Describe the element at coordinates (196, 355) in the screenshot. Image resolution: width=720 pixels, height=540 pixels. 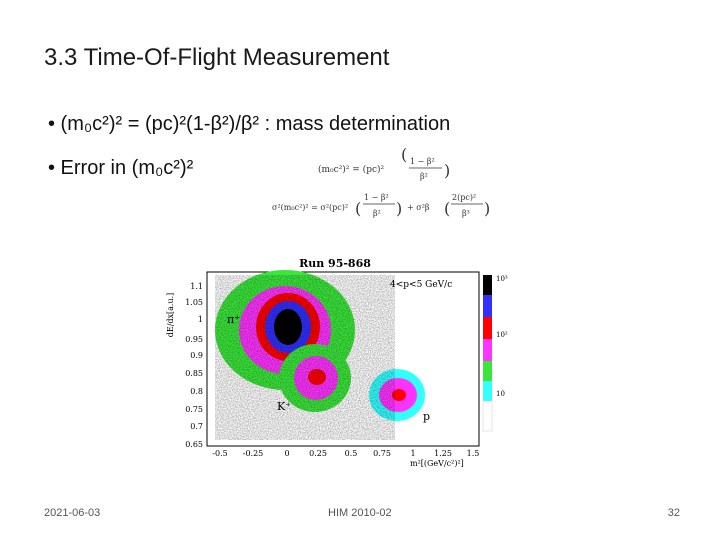
I see `y-tick: 0.9` at that location.